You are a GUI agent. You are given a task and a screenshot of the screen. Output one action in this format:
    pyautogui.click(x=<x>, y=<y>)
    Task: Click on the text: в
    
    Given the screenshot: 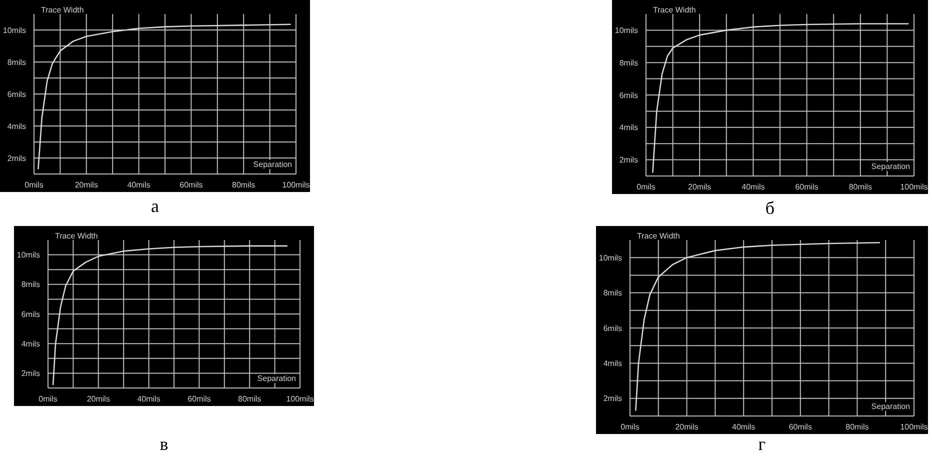 What is the action you would take?
    pyautogui.click(x=164, y=444)
    